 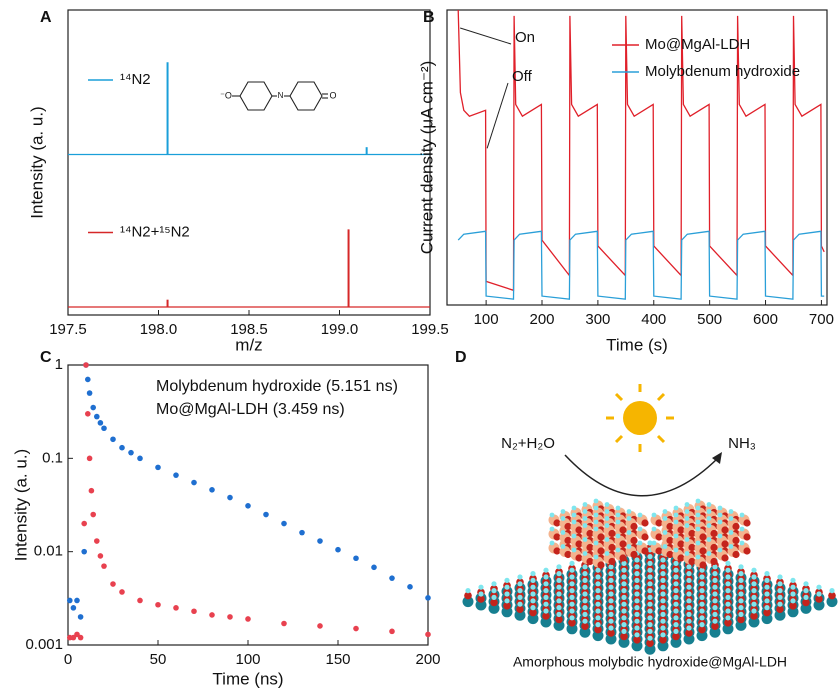 What do you see at coordinates (597, 319) in the screenshot?
I see `x-tick-label: 300` at bounding box center [597, 319].